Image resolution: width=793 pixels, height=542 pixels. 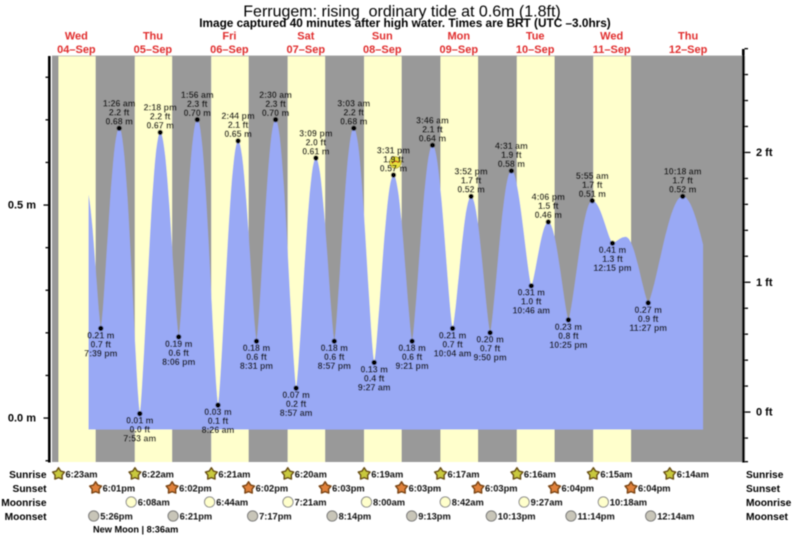 What do you see at coordinates (532, 293) in the screenshot?
I see `svg-text: 0.31 m` at bounding box center [532, 293].